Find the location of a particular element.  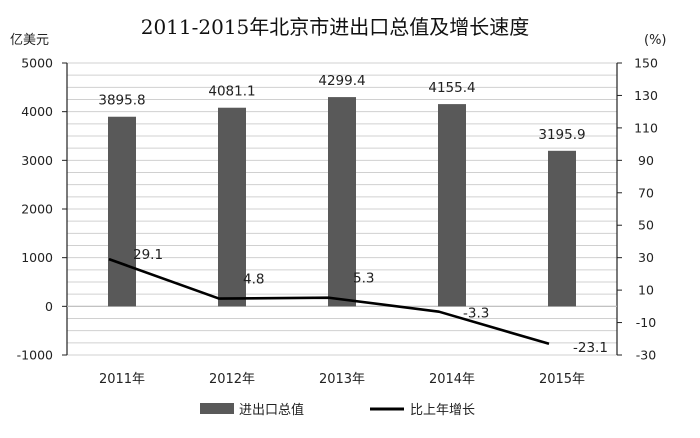

bar-value-label: 3195.9 is located at coordinates (561, 135).